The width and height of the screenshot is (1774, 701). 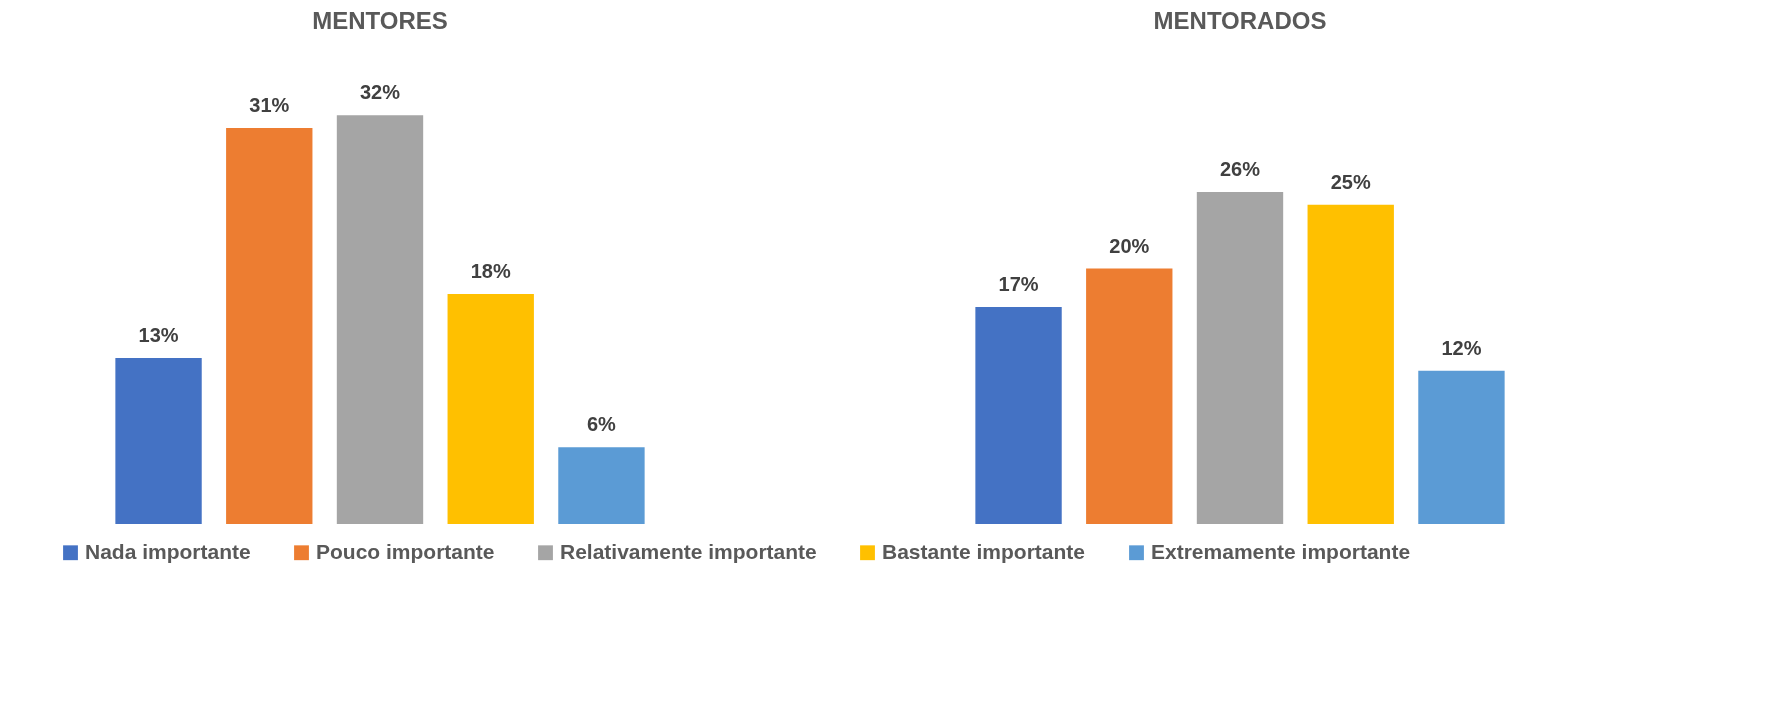 What do you see at coordinates (168, 551) in the screenshot?
I see `legend-label: Nada importante` at bounding box center [168, 551].